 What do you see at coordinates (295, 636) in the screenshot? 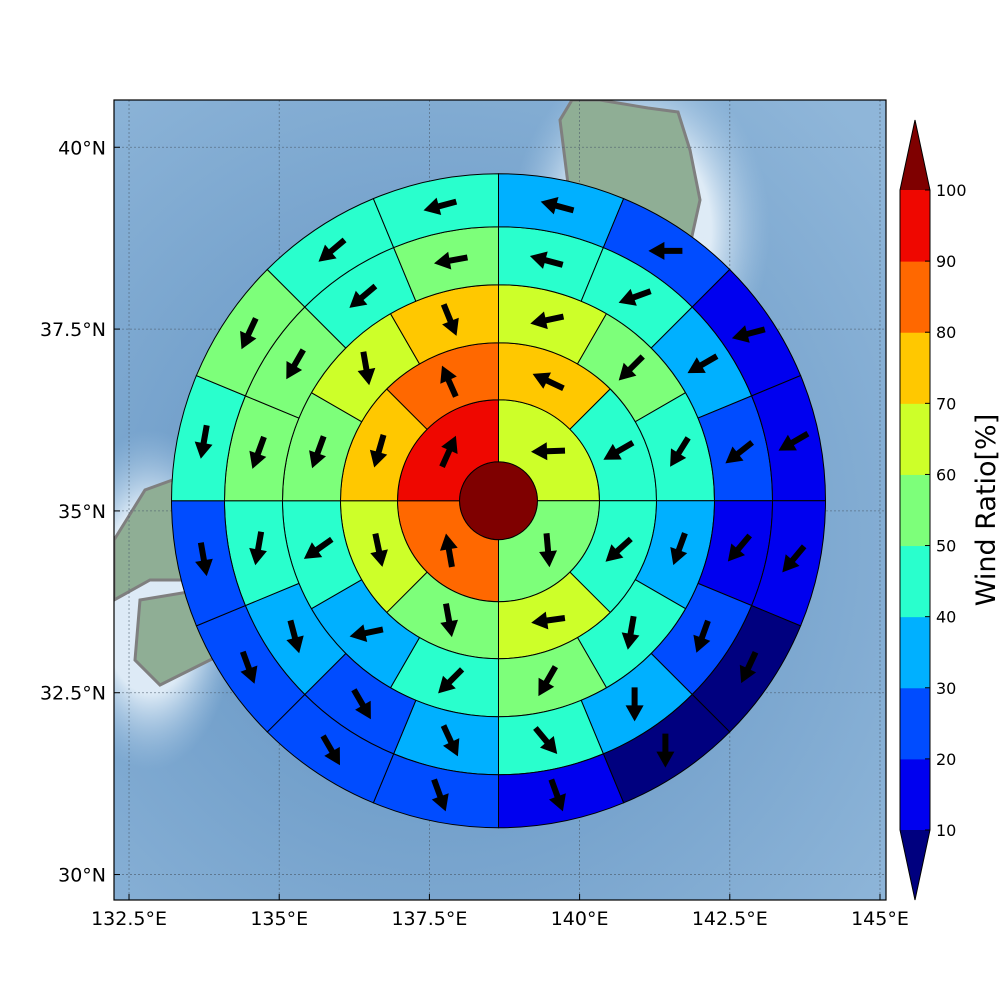
I see `wind-arrow-r4-s10` at bounding box center [295, 636].